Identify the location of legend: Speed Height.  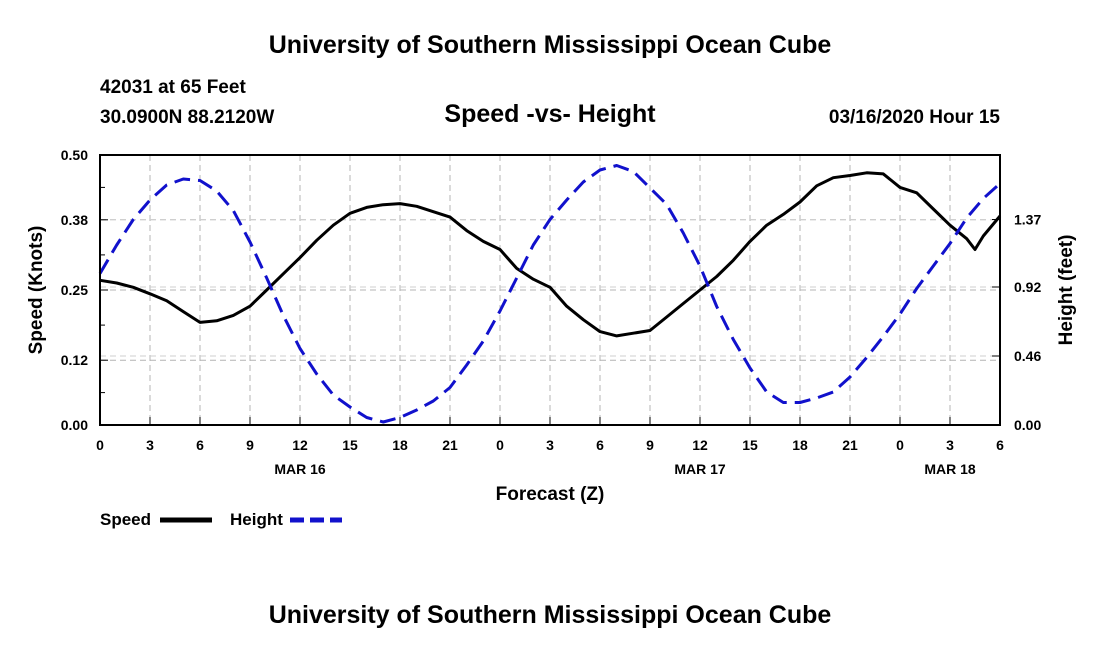
(221, 519).